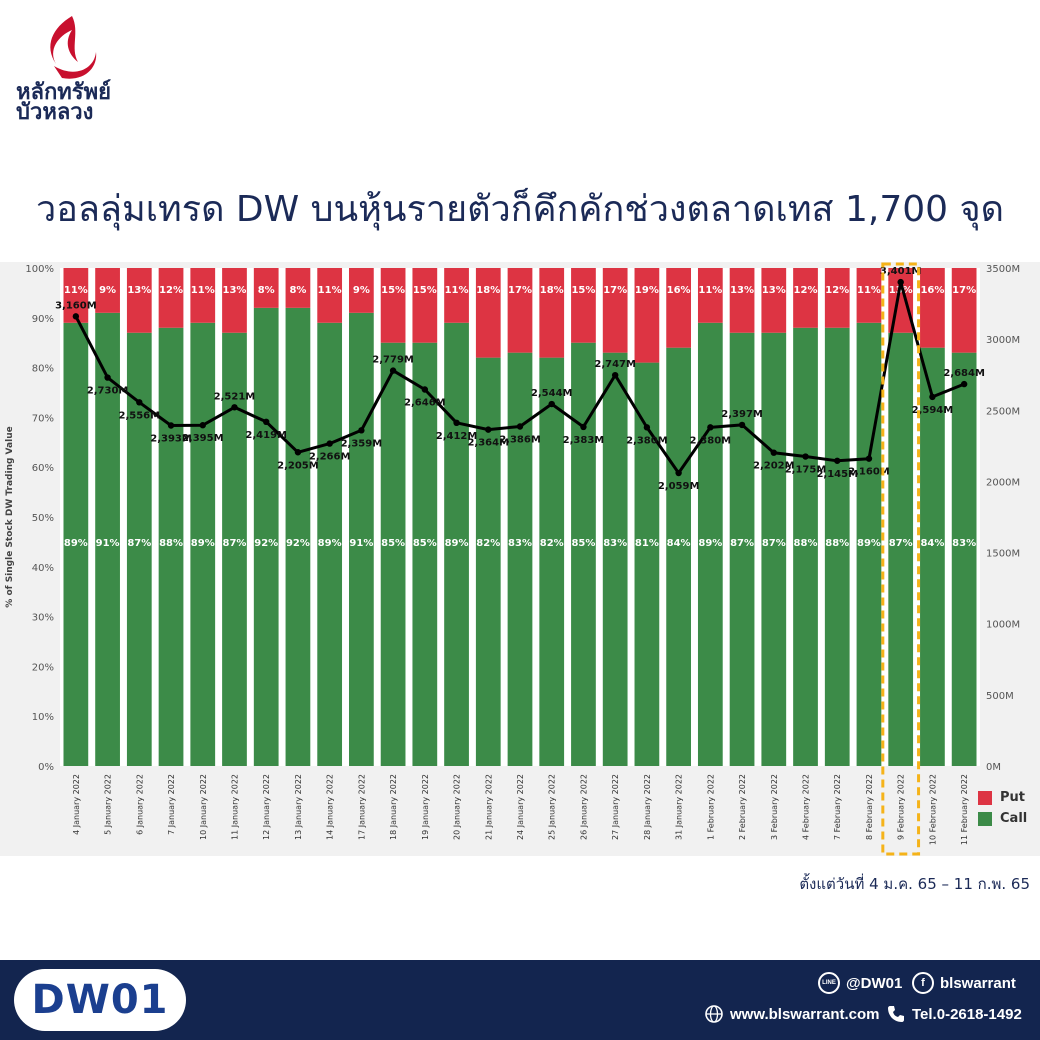 The height and width of the screenshot is (1040, 1040). Describe the element at coordinates (361, 807) in the screenshot. I see `x-tick-label: 17 January 2022` at that location.